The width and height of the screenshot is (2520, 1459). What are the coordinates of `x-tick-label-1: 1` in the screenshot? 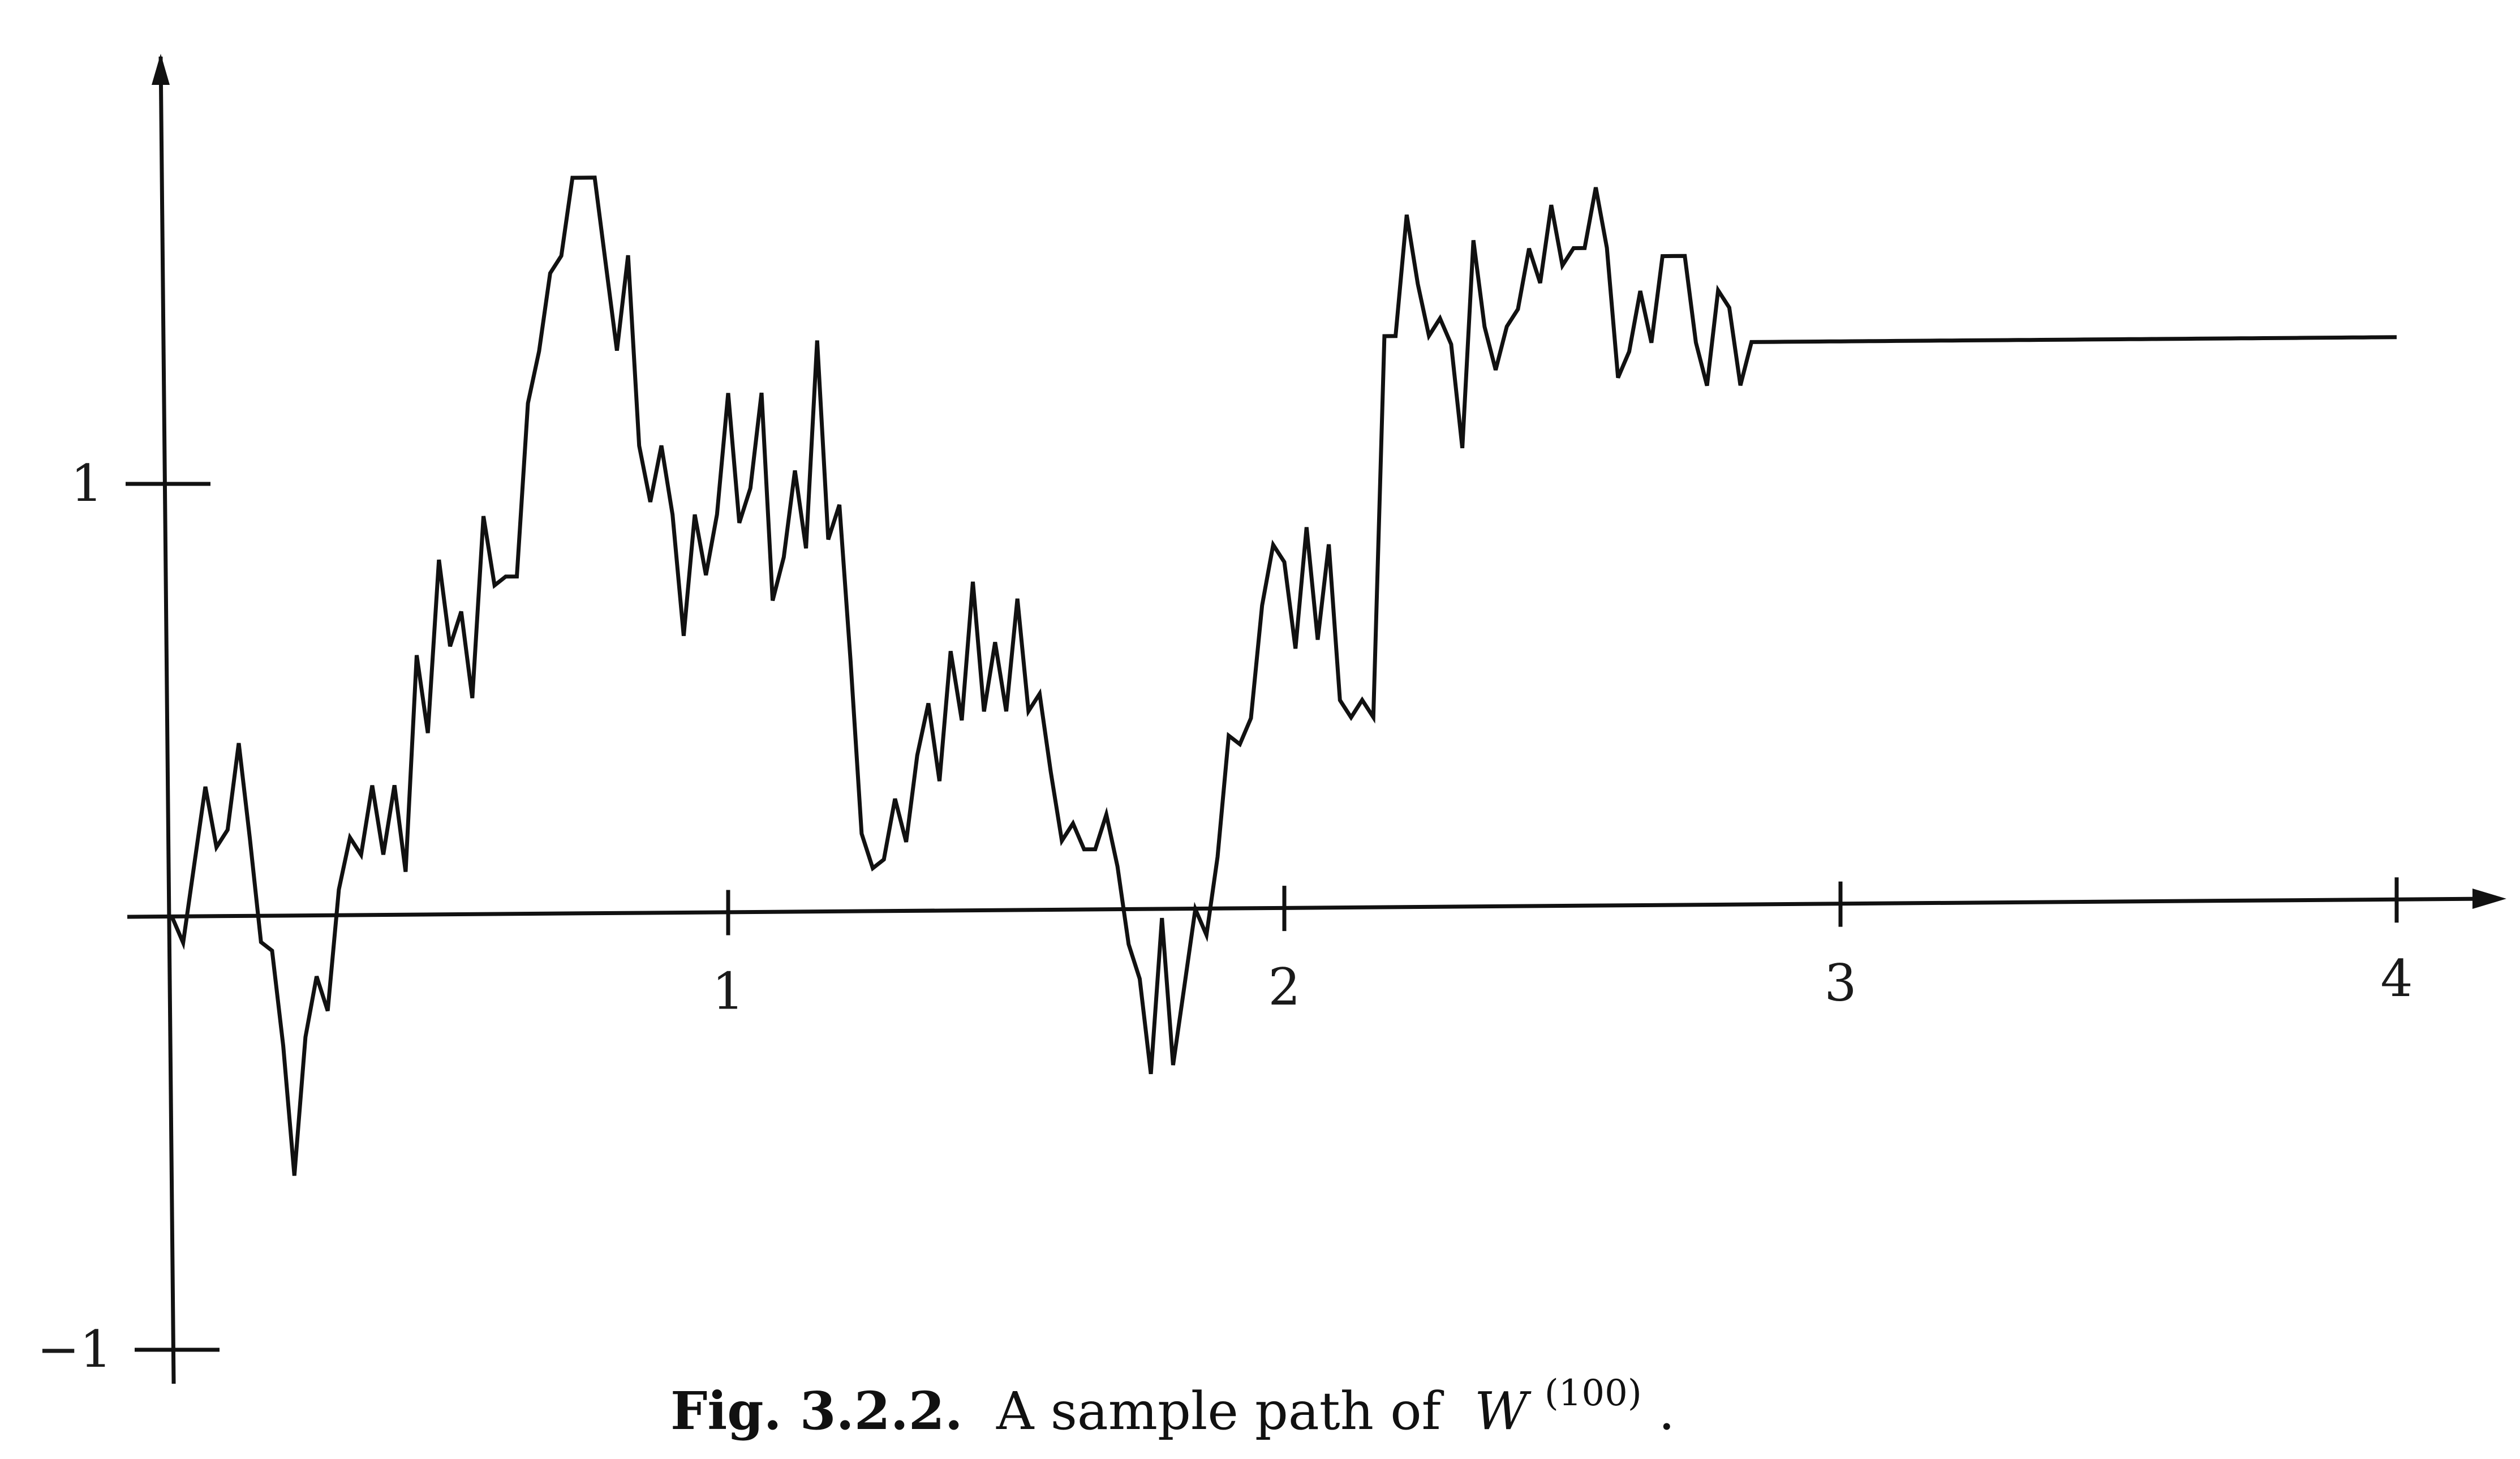 It's located at (728, 992).